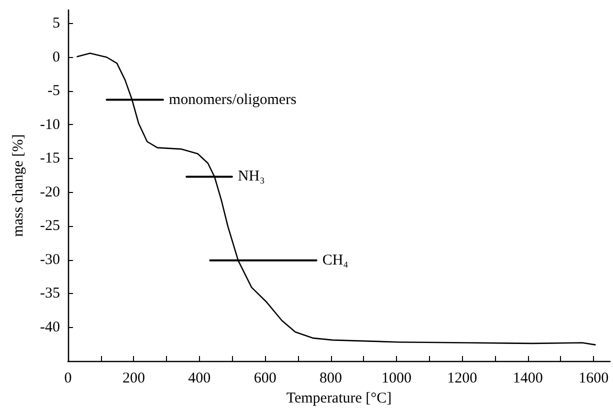 This screenshot has height=412, width=613. Describe the element at coordinates (50, 226) in the screenshot. I see `y-tick-label: -25` at that location.